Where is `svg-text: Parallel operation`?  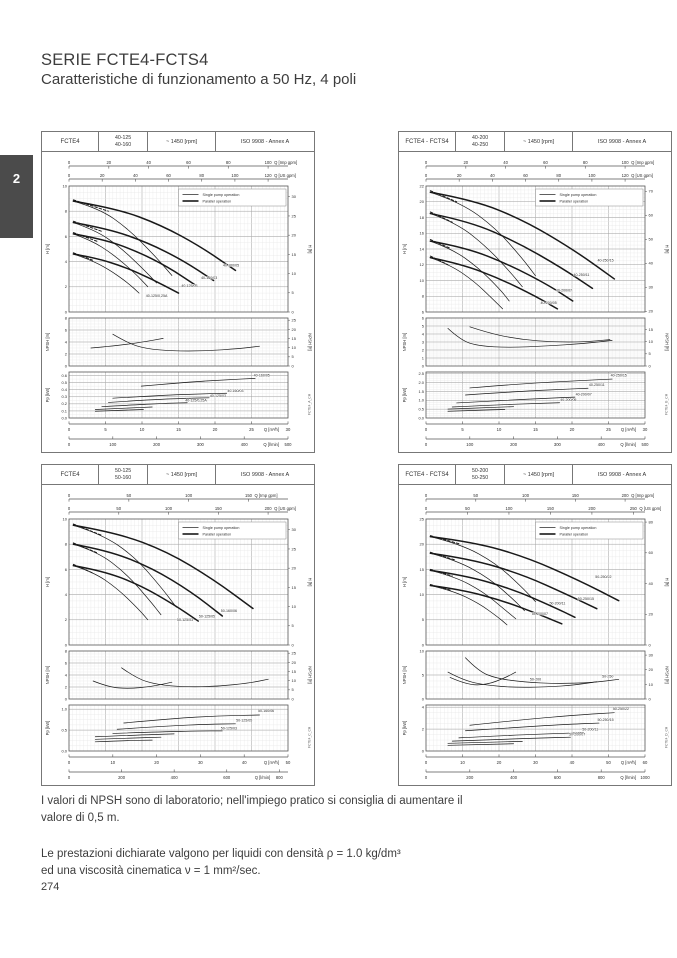 svg-text: Parallel operation is located at coordinates (217, 535).